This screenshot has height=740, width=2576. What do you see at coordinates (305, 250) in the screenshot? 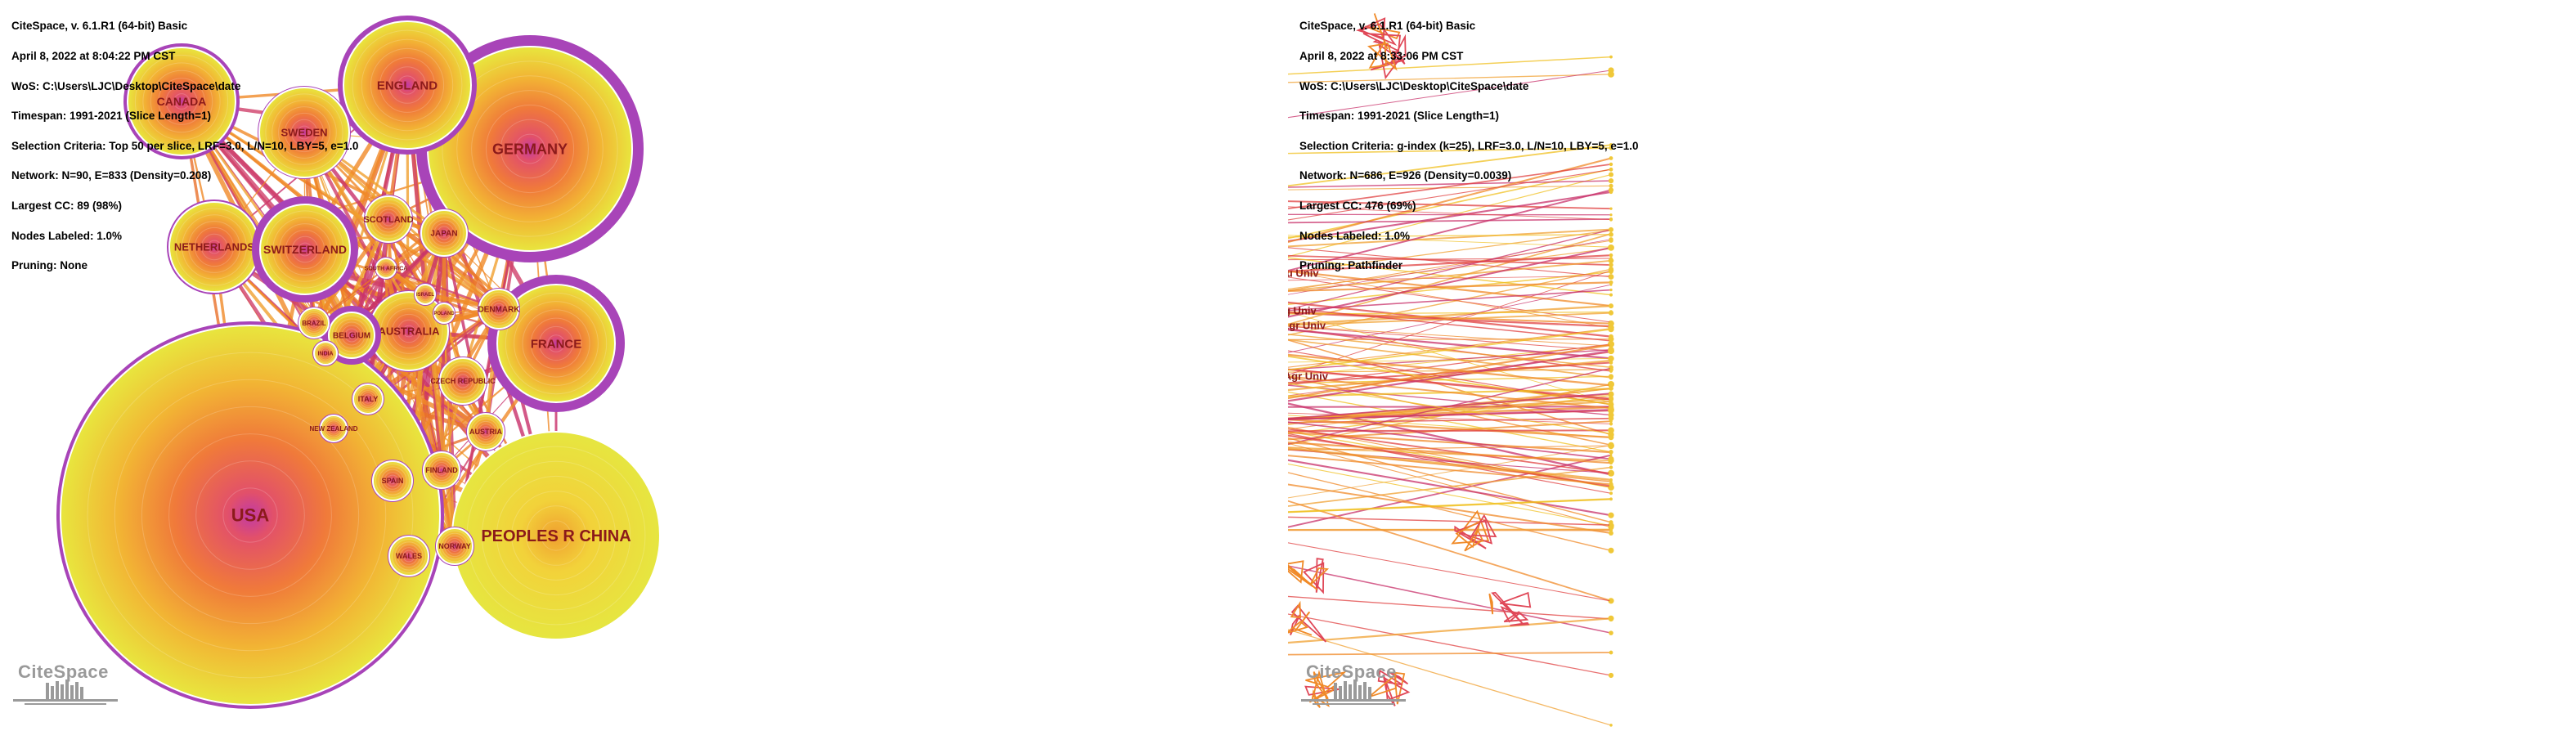
I see `country-node-switzerland: SWITZERLAND` at bounding box center [305, 250].